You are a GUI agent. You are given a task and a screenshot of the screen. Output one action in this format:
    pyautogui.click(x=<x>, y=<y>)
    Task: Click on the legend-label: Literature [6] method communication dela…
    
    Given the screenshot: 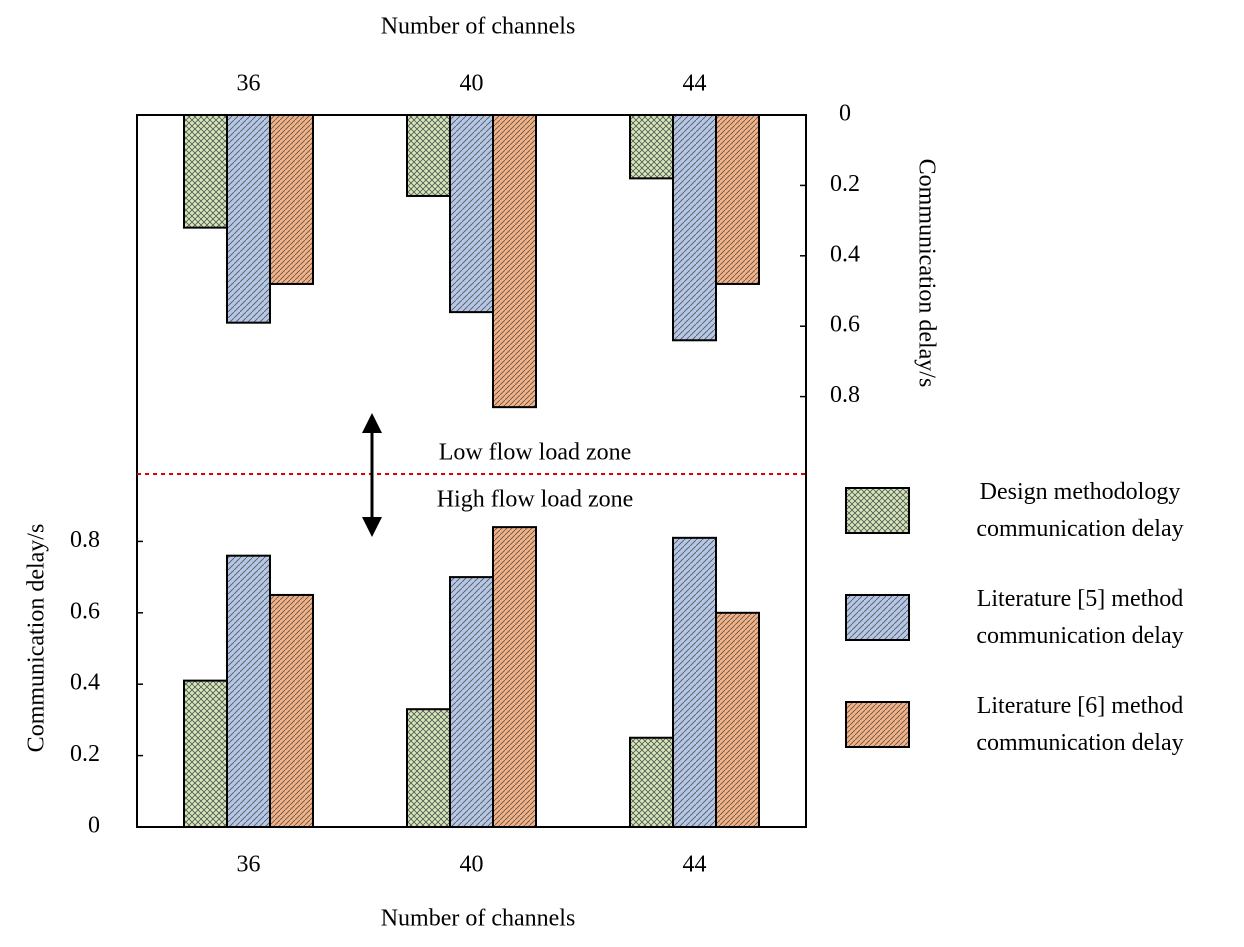 What is the action you would take?
    pyautogui.click(x=1080, y=724)
    